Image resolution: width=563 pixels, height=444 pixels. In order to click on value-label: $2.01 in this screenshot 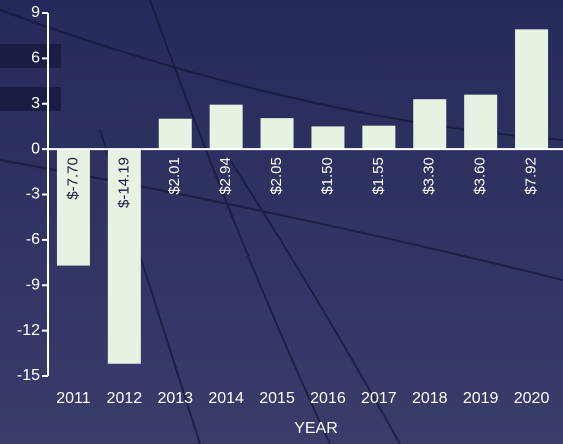, I will do `click(174, 176)`.